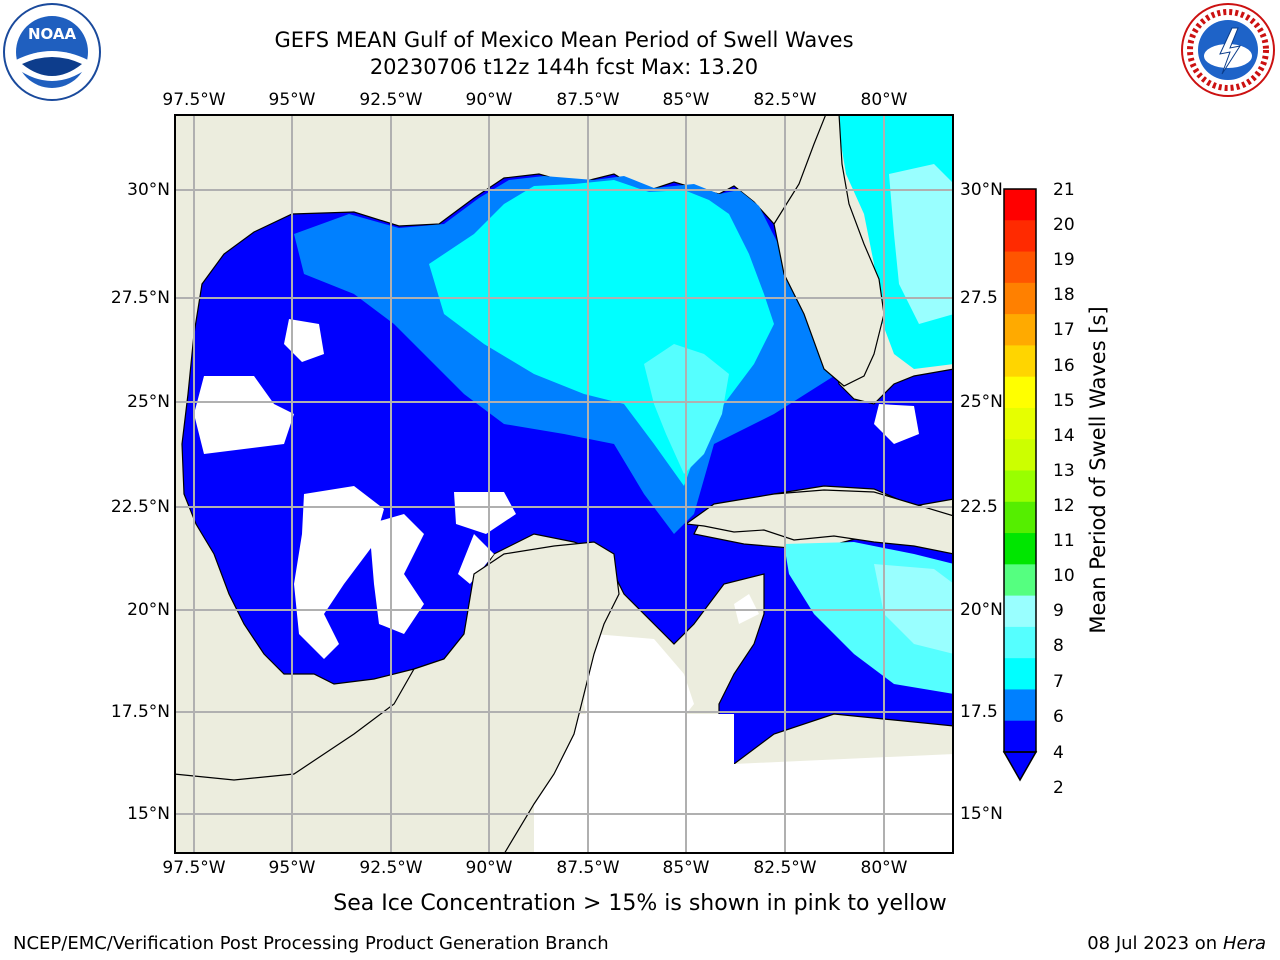 Image resolution: width=1280 pixels, height=960 pixels. I want to click on colorbar-tick-6: 6, so click(1058, 717).